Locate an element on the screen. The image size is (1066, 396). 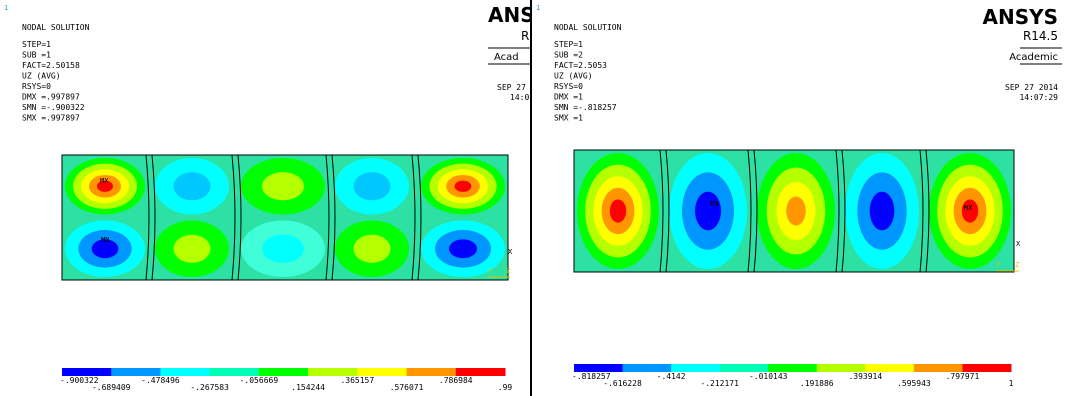
plot-label: Z is located at coordinates (508, 271).